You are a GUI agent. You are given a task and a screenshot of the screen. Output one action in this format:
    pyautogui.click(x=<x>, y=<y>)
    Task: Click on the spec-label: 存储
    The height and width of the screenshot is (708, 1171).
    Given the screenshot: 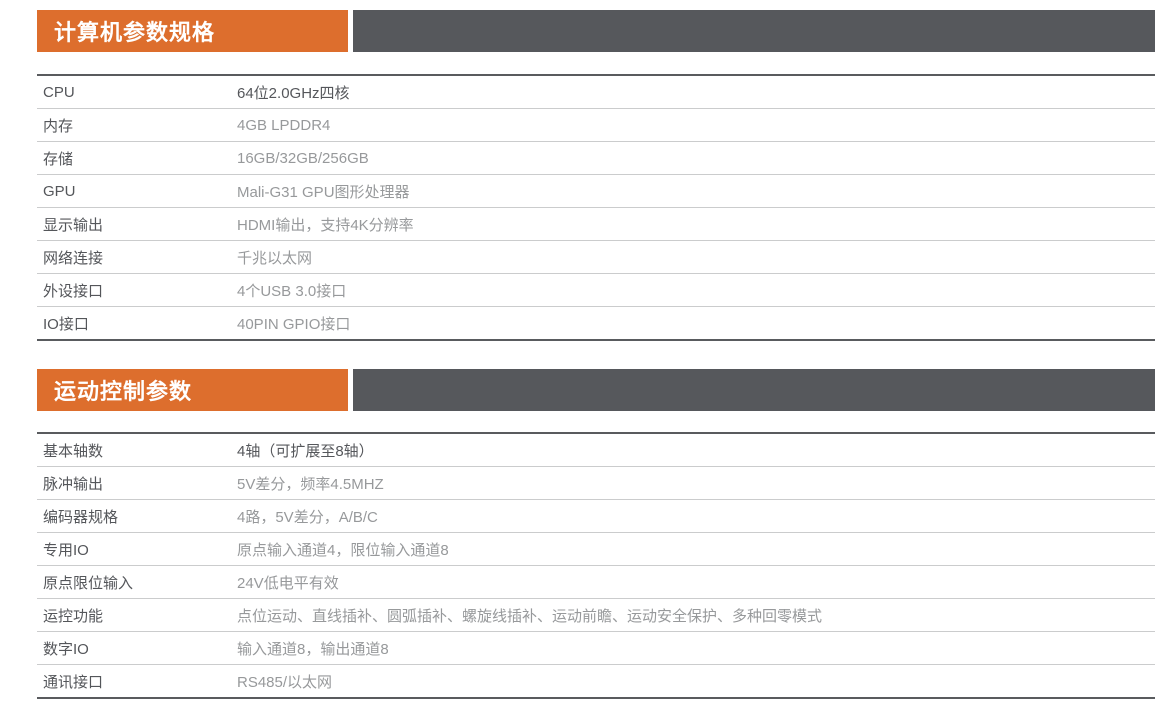 What is the action you would take?
    pyautogui.click(x=58, y=159)
    